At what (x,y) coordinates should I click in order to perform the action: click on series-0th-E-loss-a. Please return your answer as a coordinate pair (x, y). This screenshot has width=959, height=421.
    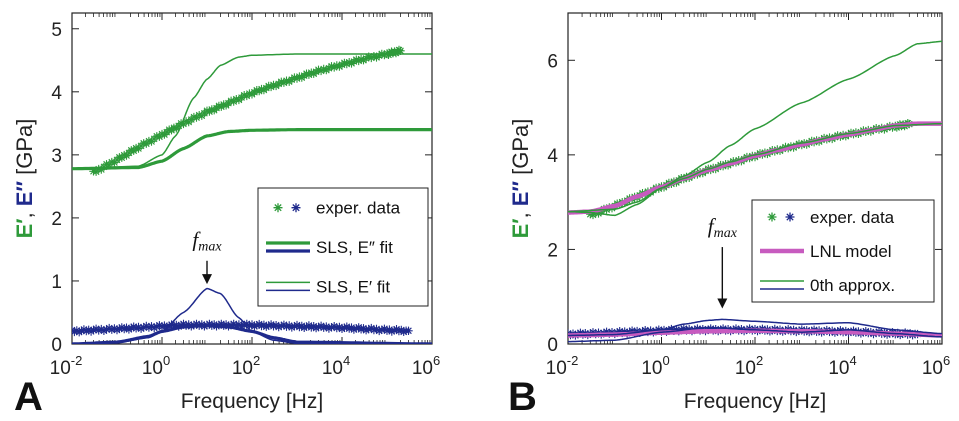
    Looking at the image, I should click on (755, 327).